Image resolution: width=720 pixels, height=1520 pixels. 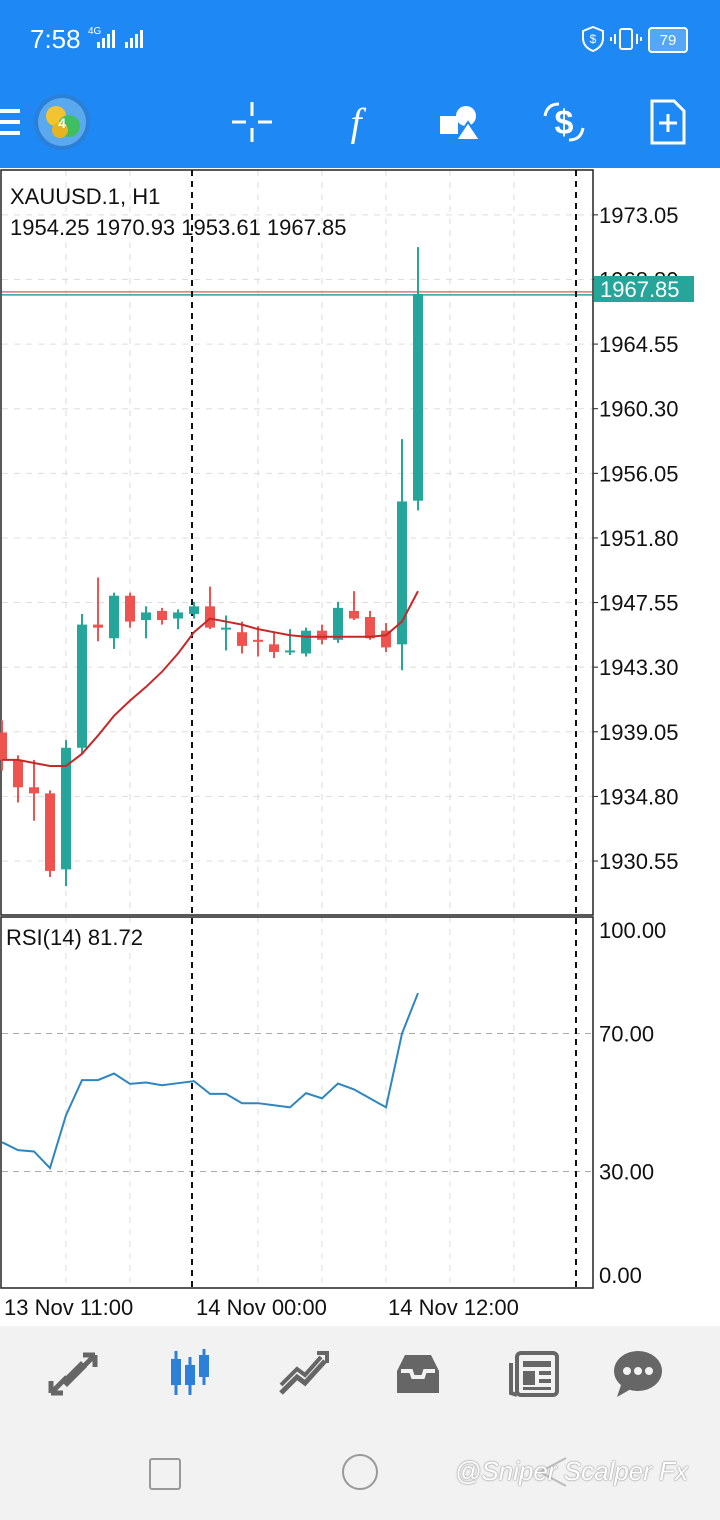 What do you see at coordinates (460, 122) in the screenshot?
I see `objects-icon` at bounding box center [460, 122].